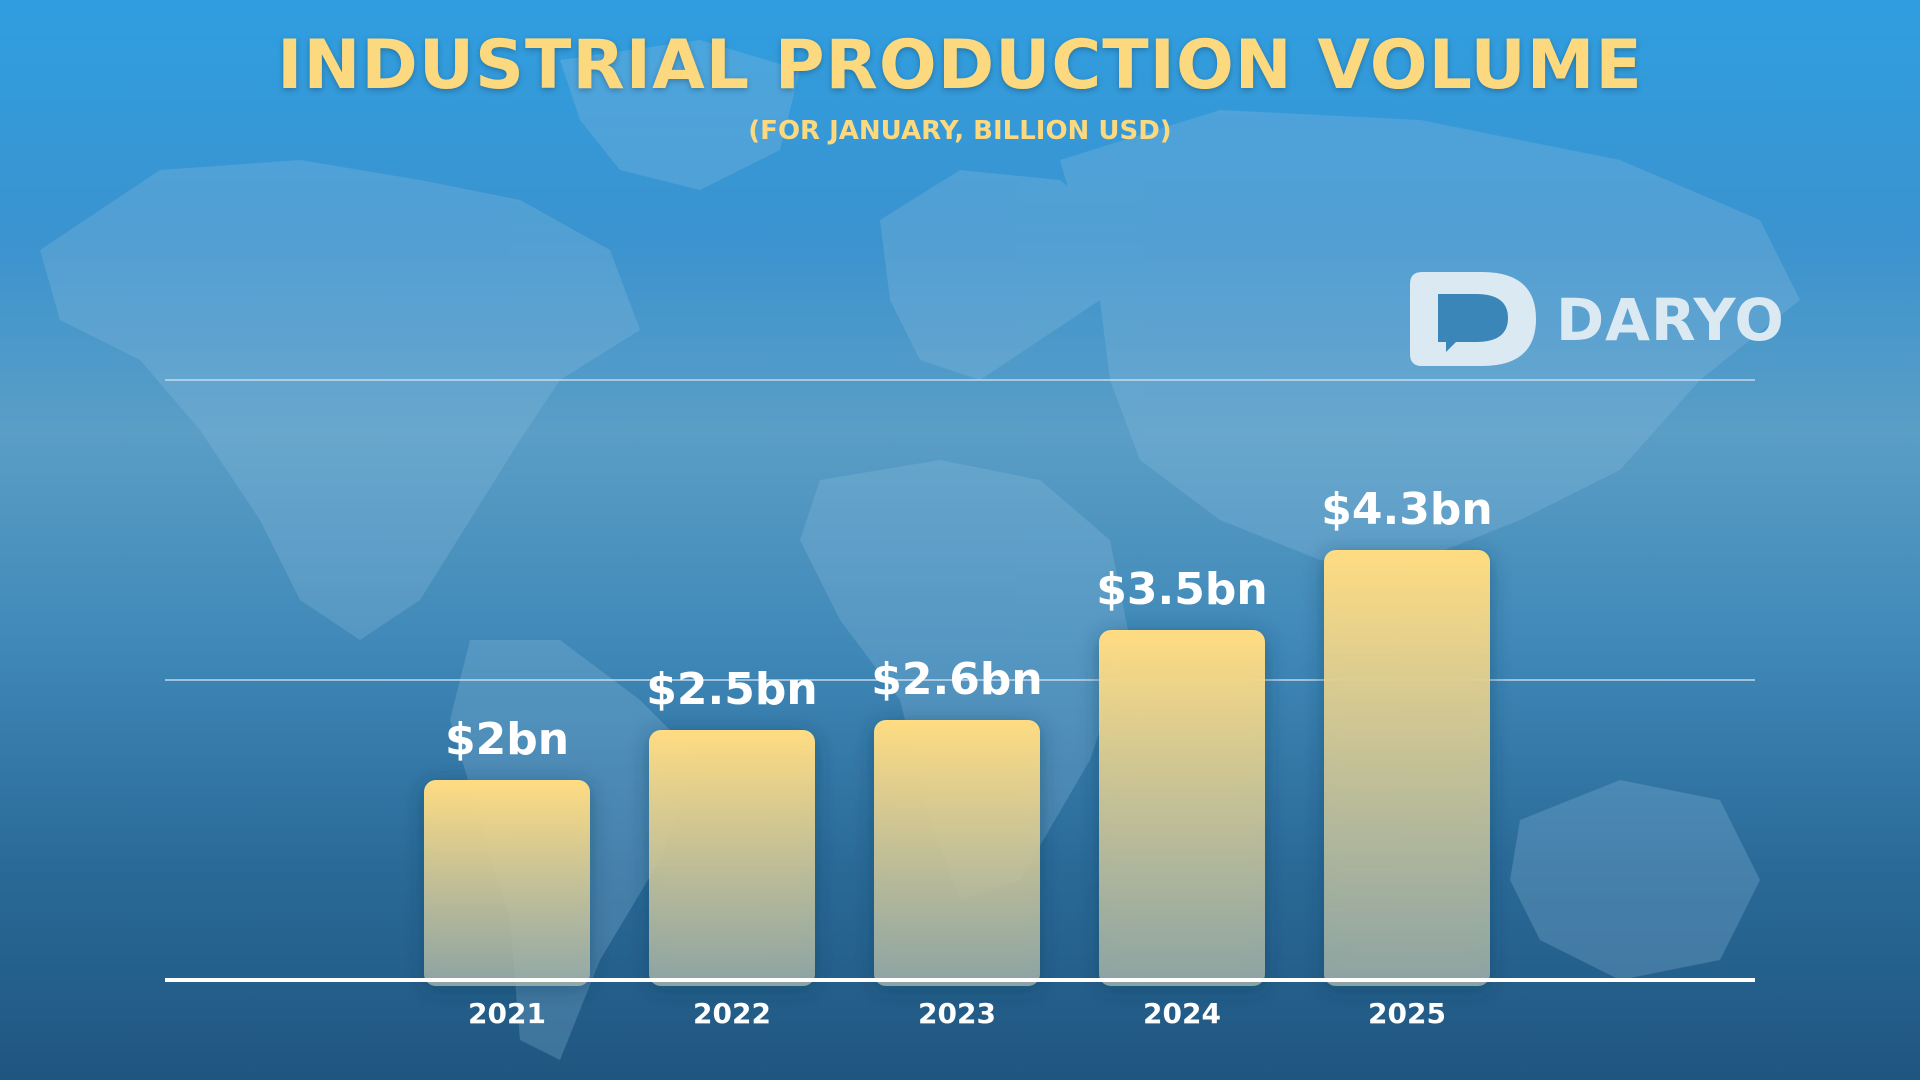 This screenshot has width=1920, height=1080. I want to click on bar-2022, so click(732, 858).